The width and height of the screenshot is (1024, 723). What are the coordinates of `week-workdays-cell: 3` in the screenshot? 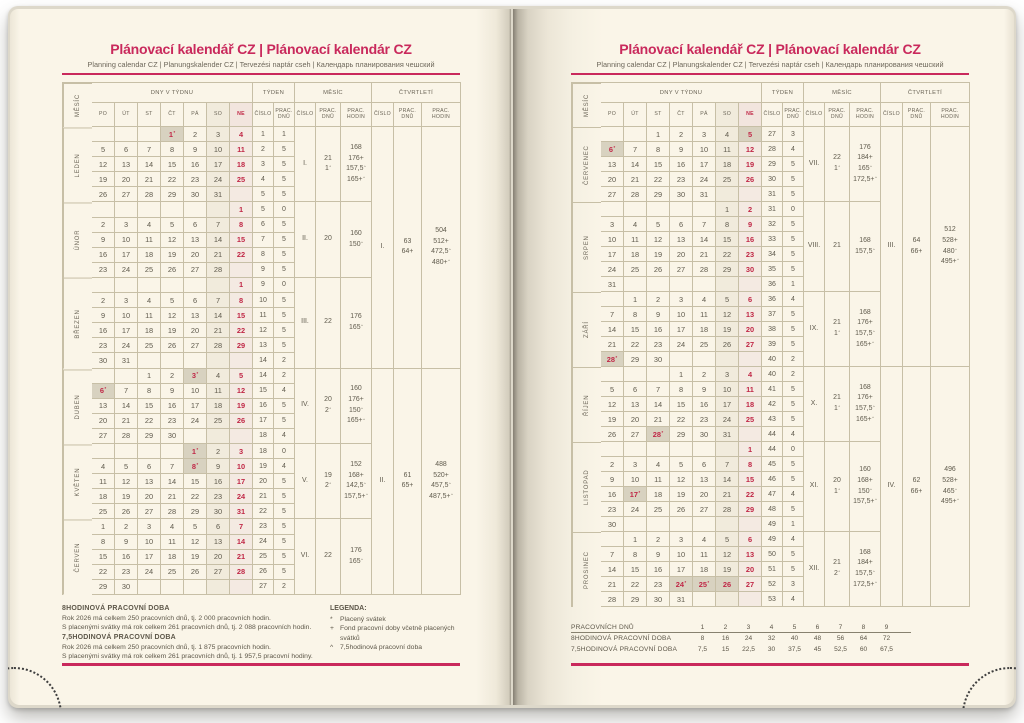 It's located at (793, 584).